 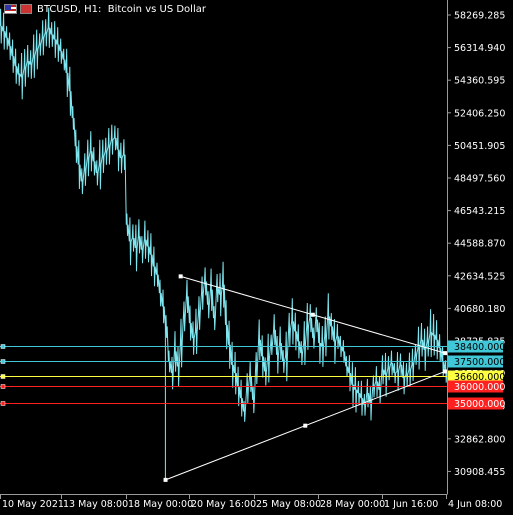 What do you see at coordinates (479, 211) in the screenshot?
I see `price-tick-label: 46543.215` at bounding box center [479, 211].